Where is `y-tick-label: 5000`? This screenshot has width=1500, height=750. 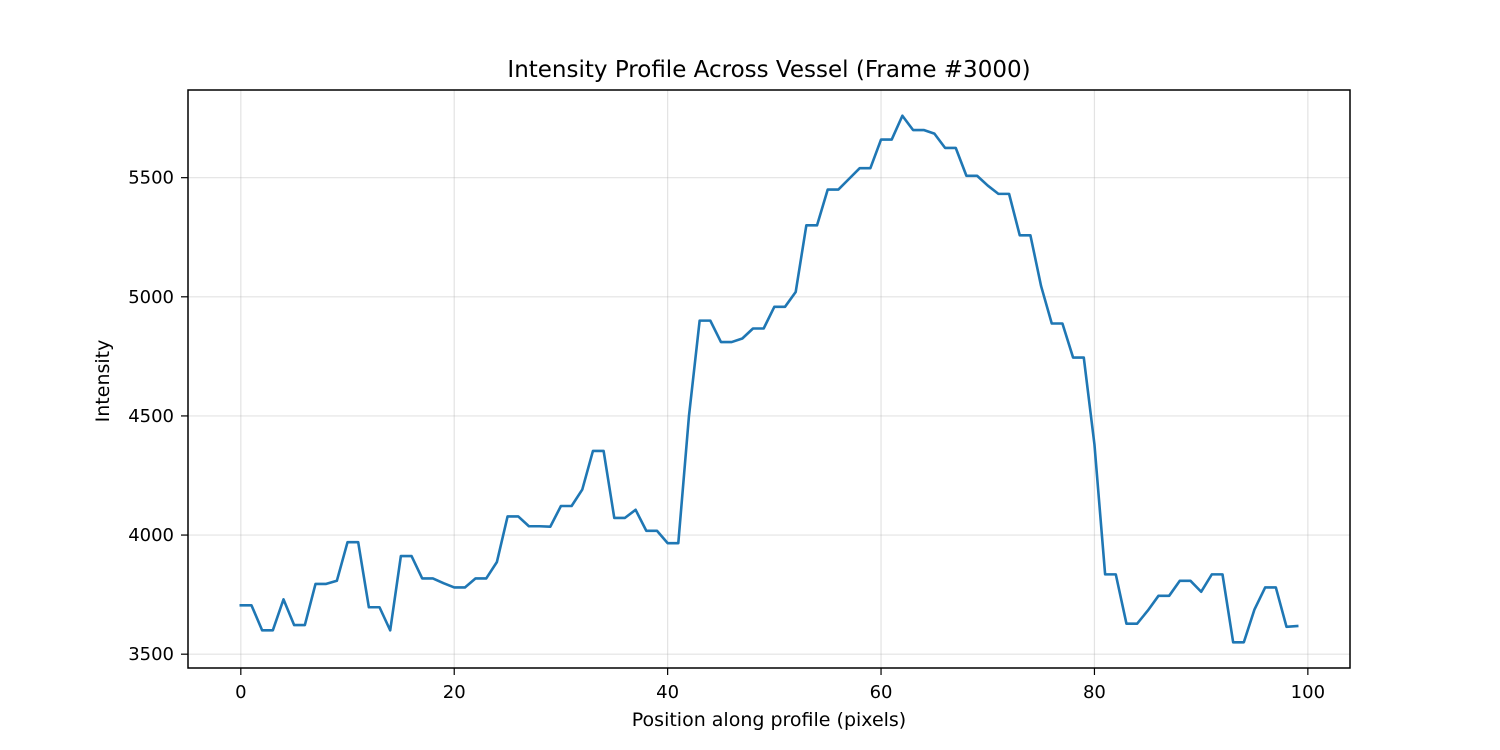 y-tick-label: 5000 is located at coordinates (151, 297).